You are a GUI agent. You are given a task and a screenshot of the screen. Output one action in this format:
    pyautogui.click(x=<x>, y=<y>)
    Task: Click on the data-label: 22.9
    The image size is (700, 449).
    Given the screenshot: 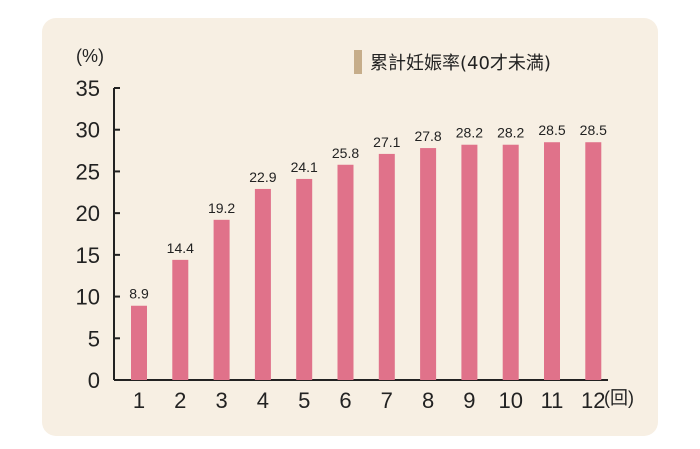 What is the action you would take?
    pyautogui.click(x=262, y=177)
    